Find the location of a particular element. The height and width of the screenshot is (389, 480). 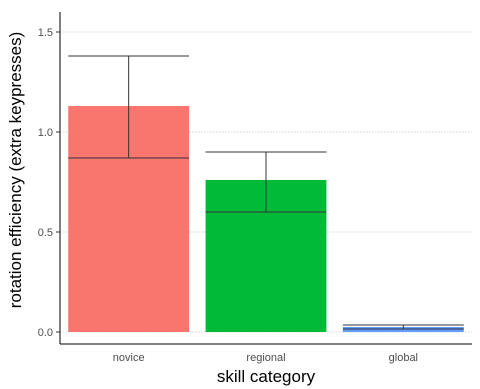

y-axis-ticks: 0.0 0.5 1.0 1.5 is located at coordinates (49, 183).